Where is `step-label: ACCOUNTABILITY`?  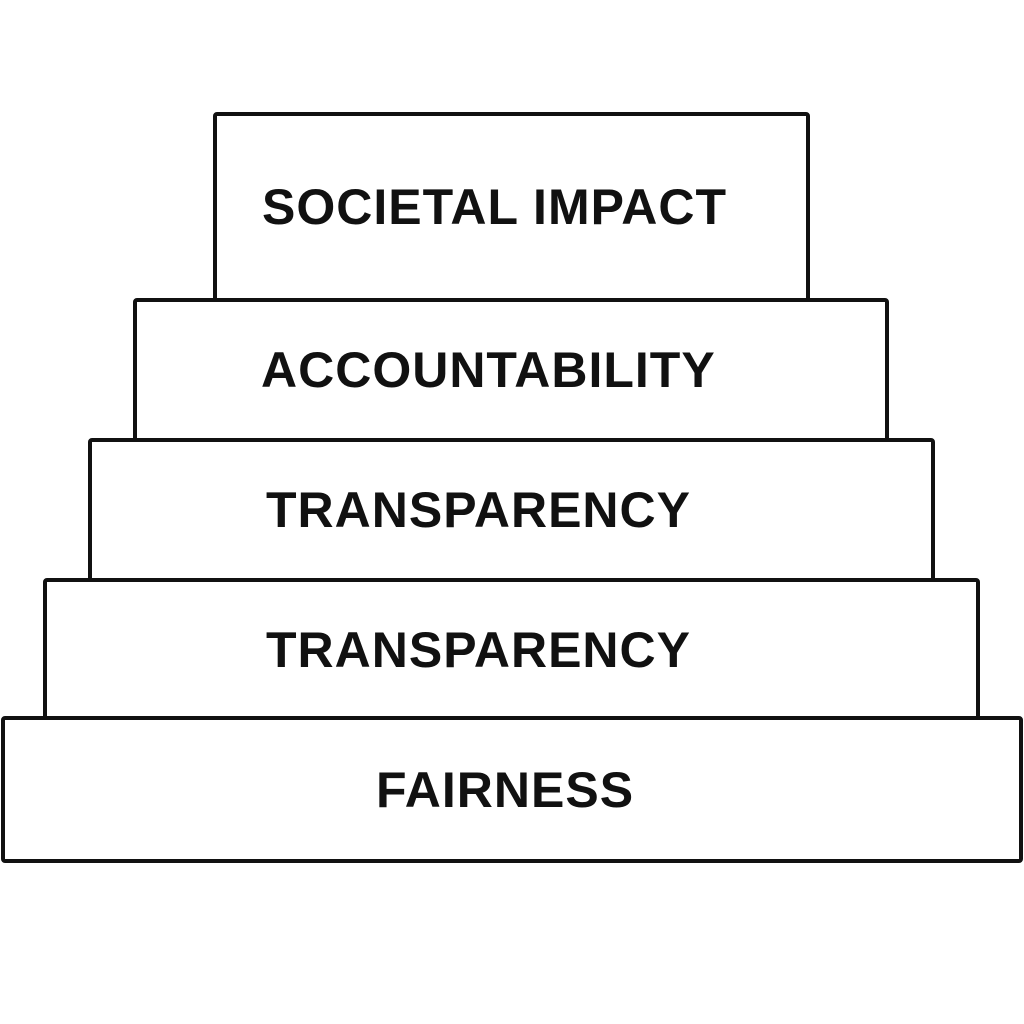 step-label: ACCOUNTABILITY is located at coordinates (488, 370).